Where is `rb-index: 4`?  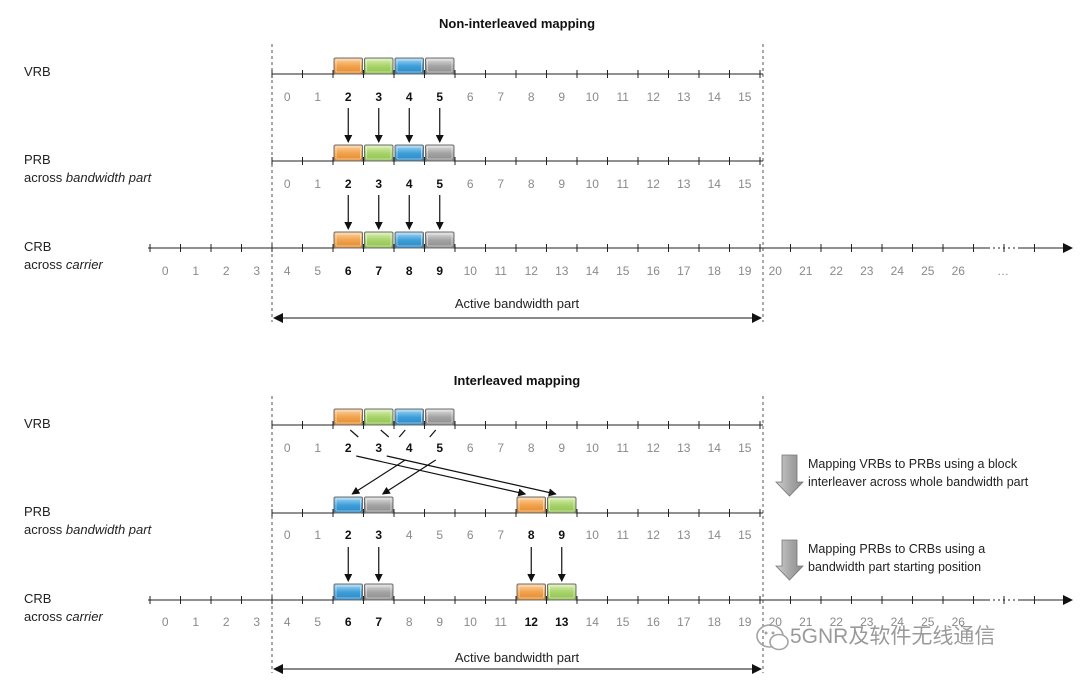
rb-index: 4 is located at coordinates (409, 535).